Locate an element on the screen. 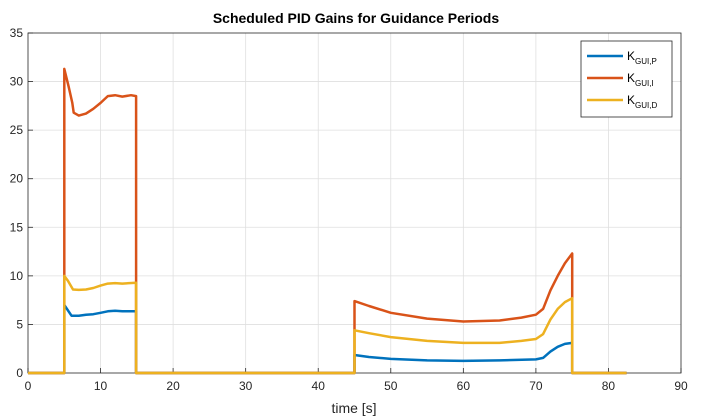 The width and height of the screenshot is (710, 419). legend-entry-sub: GUI,I is located at coordinates (644, 83).